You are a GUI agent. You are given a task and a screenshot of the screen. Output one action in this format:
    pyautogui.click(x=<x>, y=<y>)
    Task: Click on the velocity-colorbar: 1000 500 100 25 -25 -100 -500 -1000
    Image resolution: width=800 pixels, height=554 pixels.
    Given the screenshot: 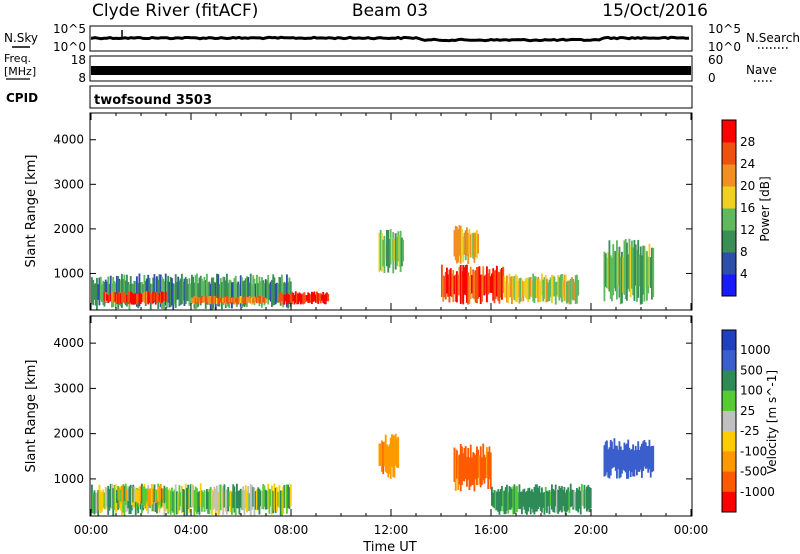 What is the action you would take?
    pyautogui.click(x=748, y=421)
    